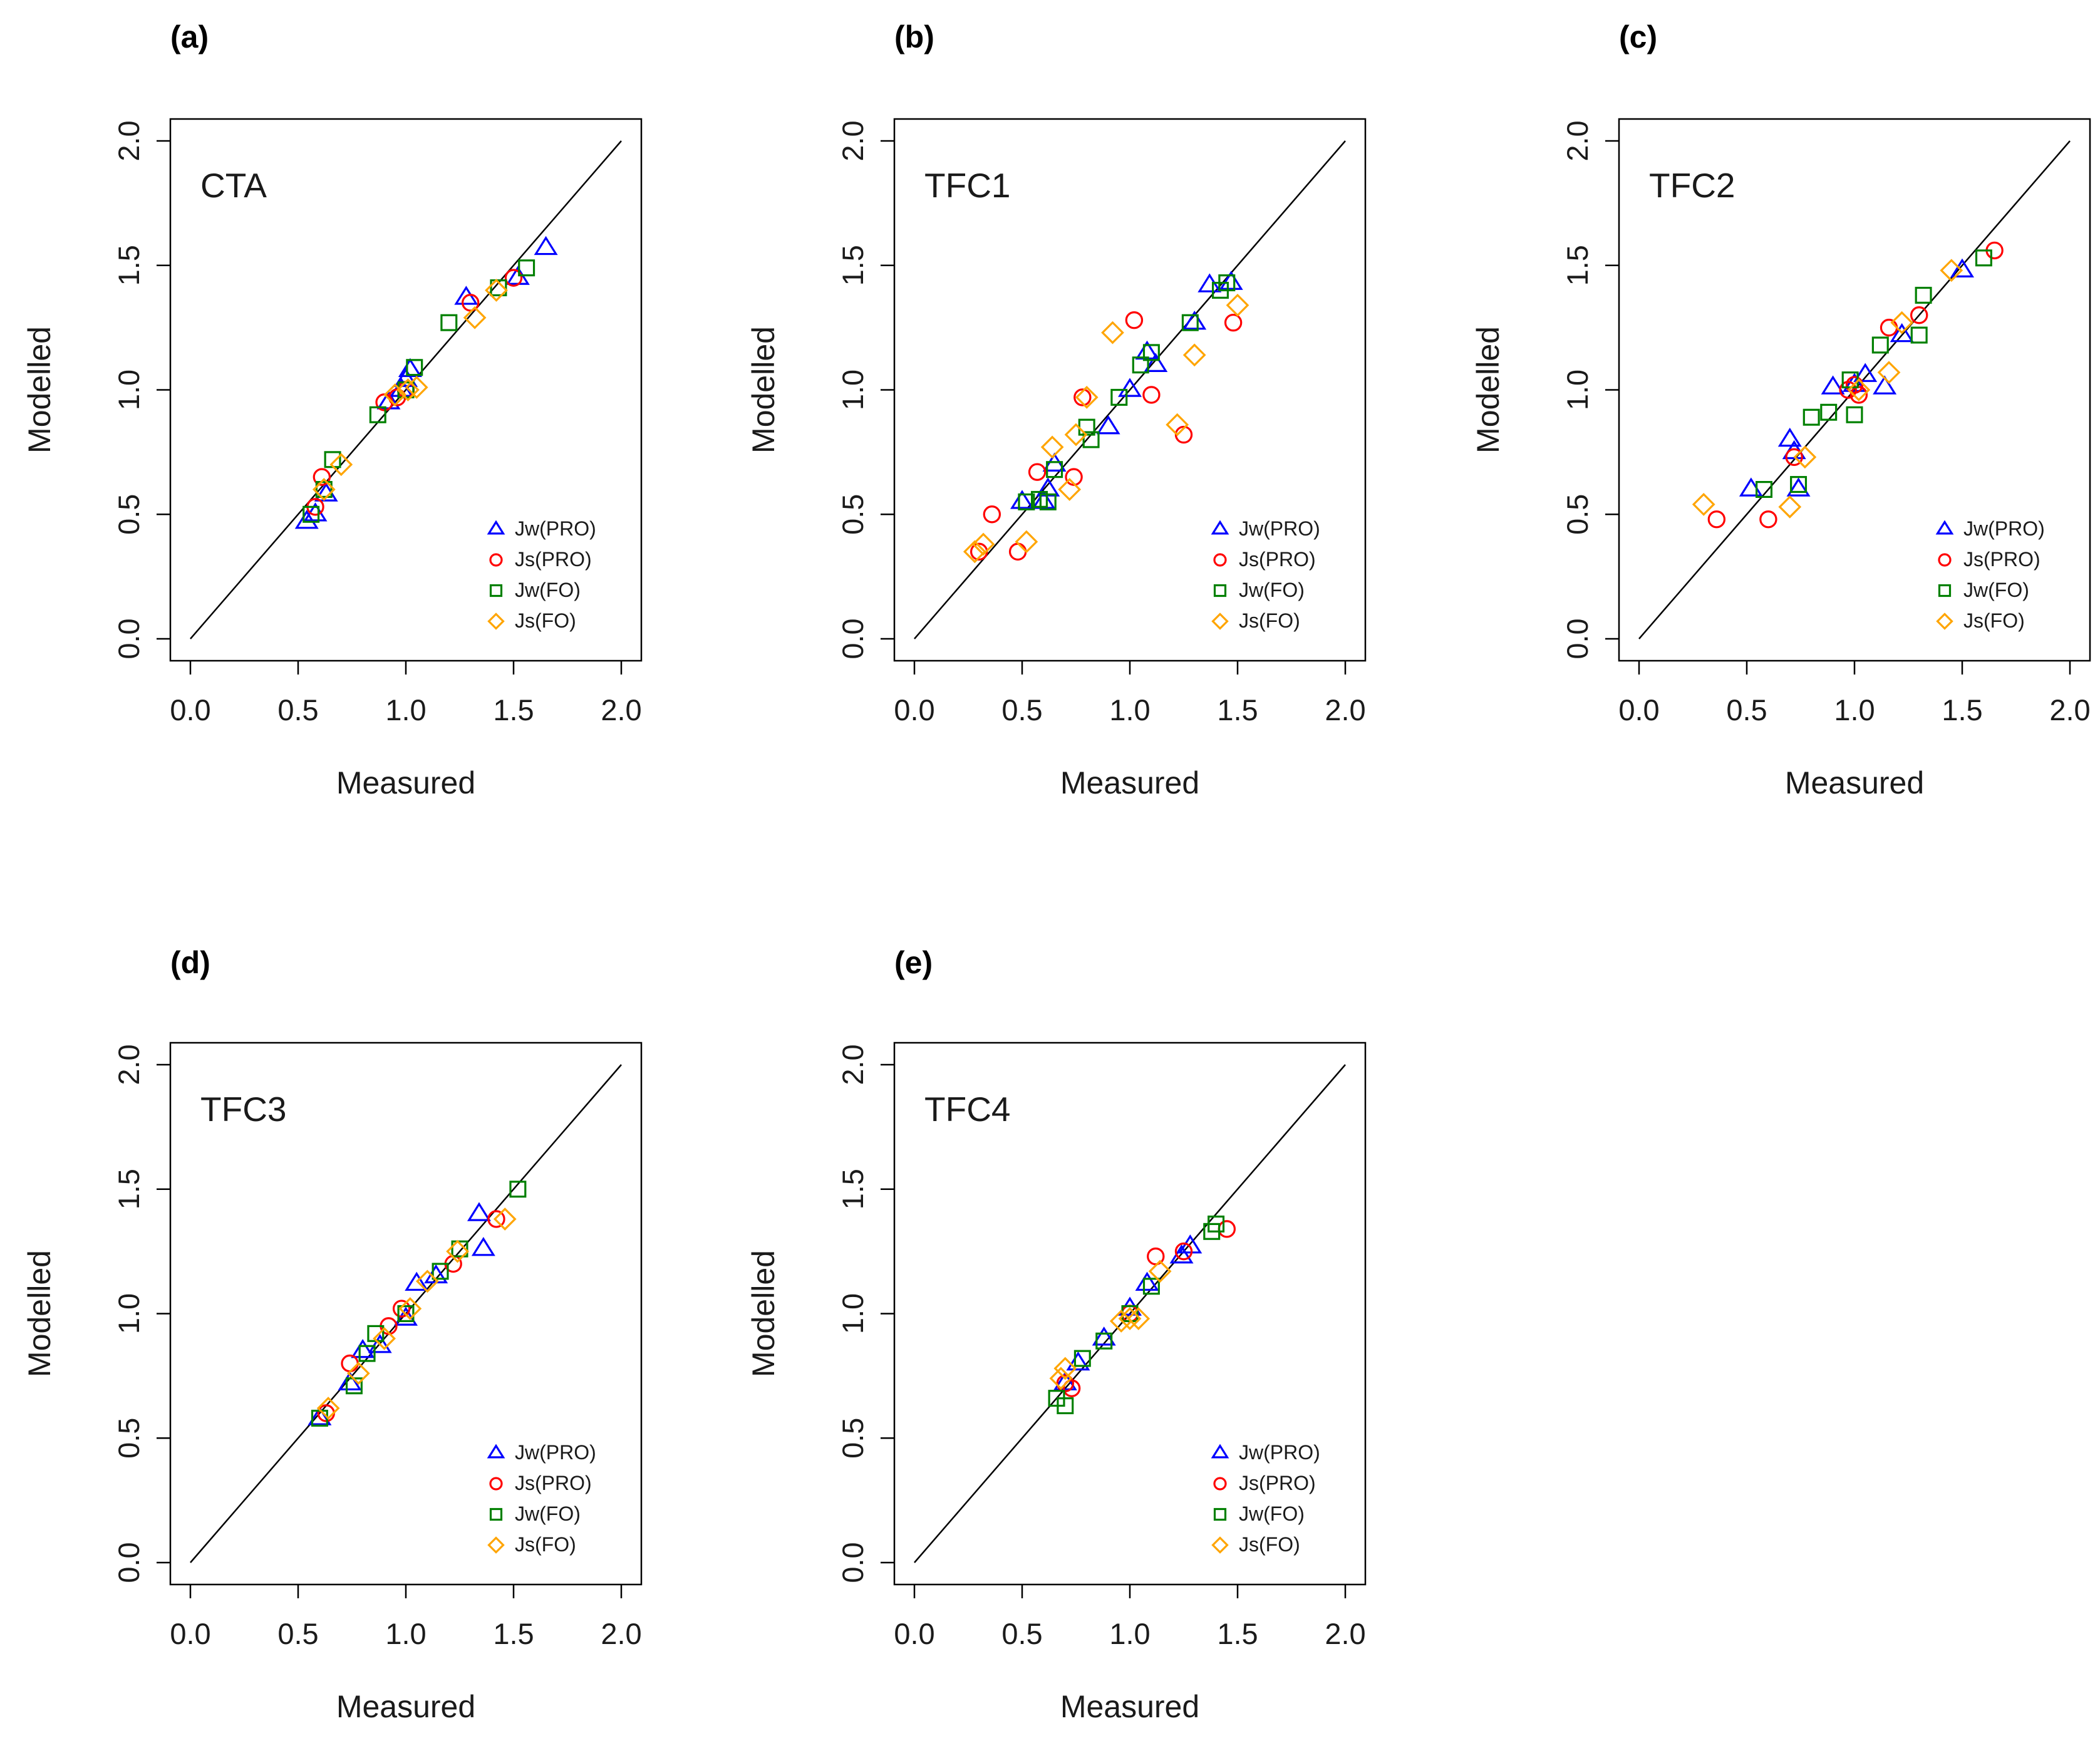 This screenshot has height=1763, width=2100. I want to click on panel-label: (c), so click(1638, 36).